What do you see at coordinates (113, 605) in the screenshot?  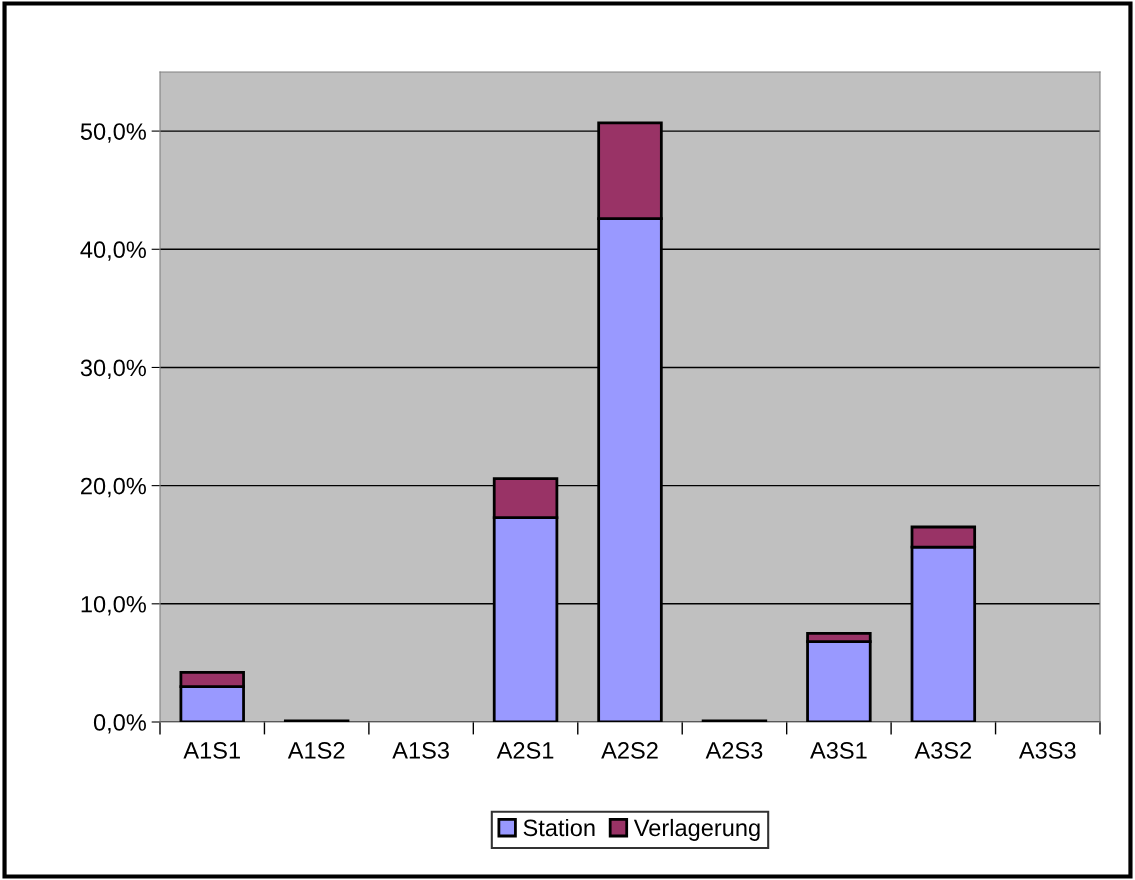 I see `y-tick-label: 10,0%` at bounding box center [113, 605].